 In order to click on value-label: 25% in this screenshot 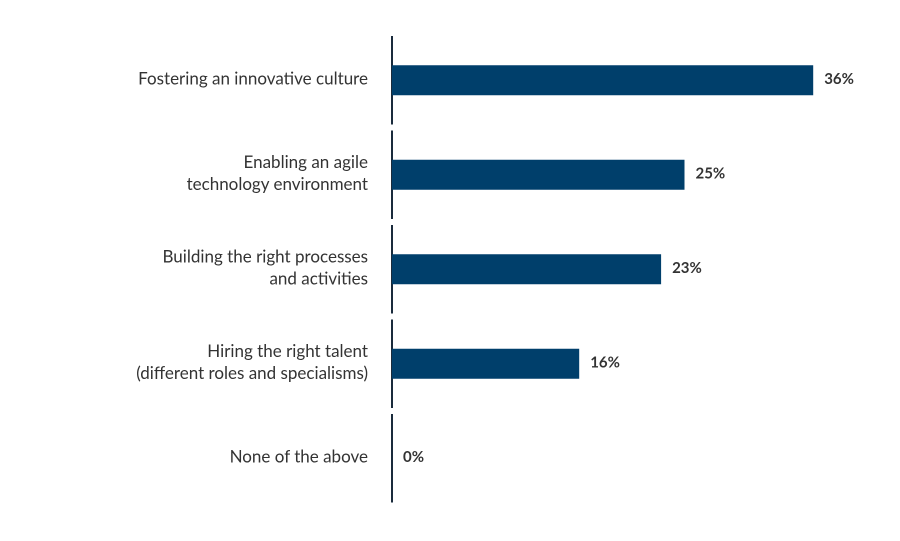, I will do `click(711, 174)`.